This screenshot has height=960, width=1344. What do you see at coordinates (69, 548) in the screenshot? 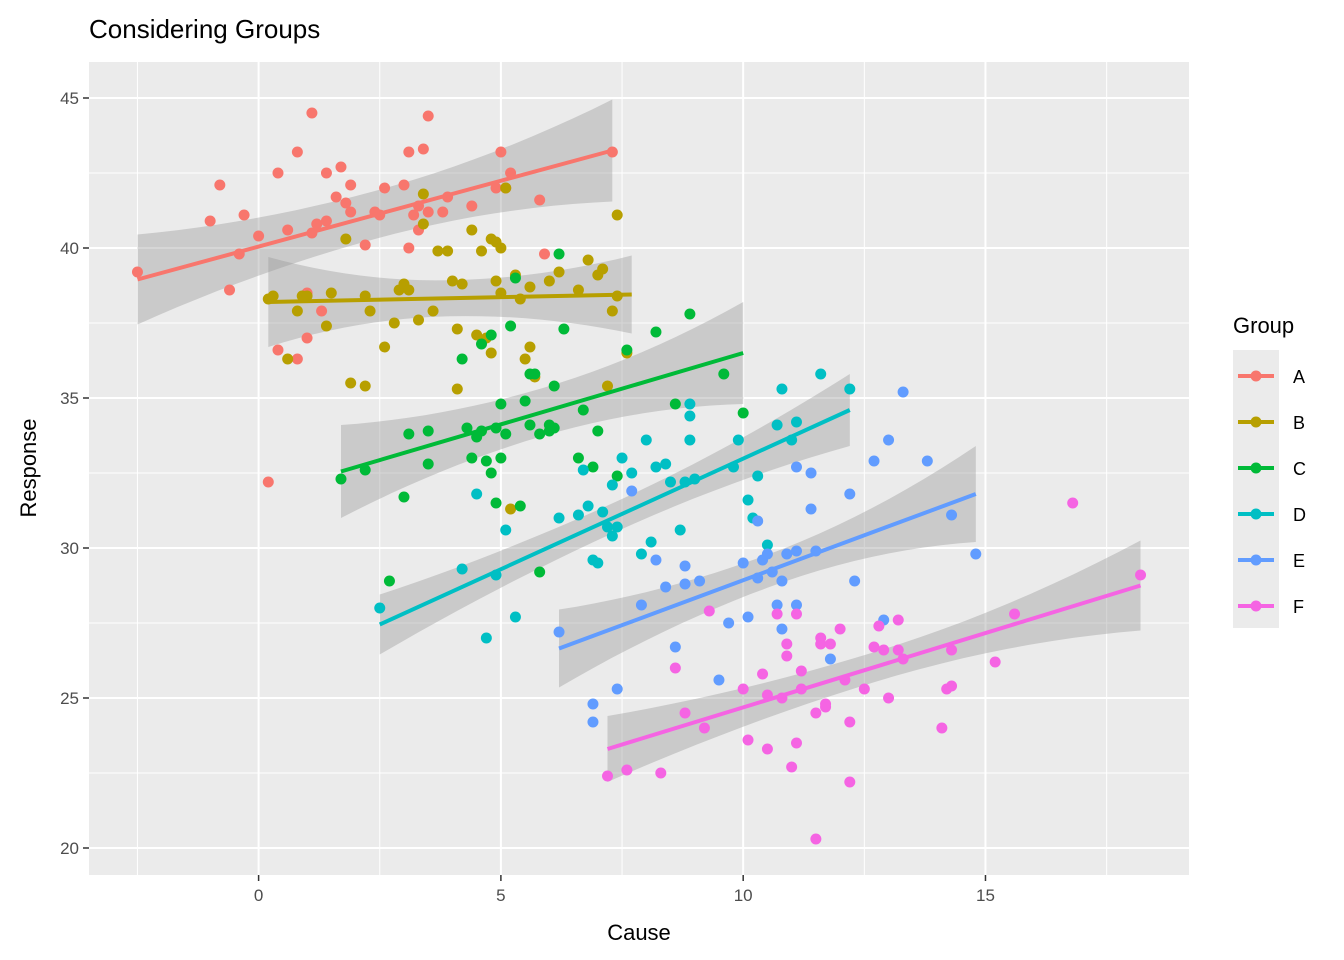
I see `y-tick-label: 30` at bounding box center [69, 548].